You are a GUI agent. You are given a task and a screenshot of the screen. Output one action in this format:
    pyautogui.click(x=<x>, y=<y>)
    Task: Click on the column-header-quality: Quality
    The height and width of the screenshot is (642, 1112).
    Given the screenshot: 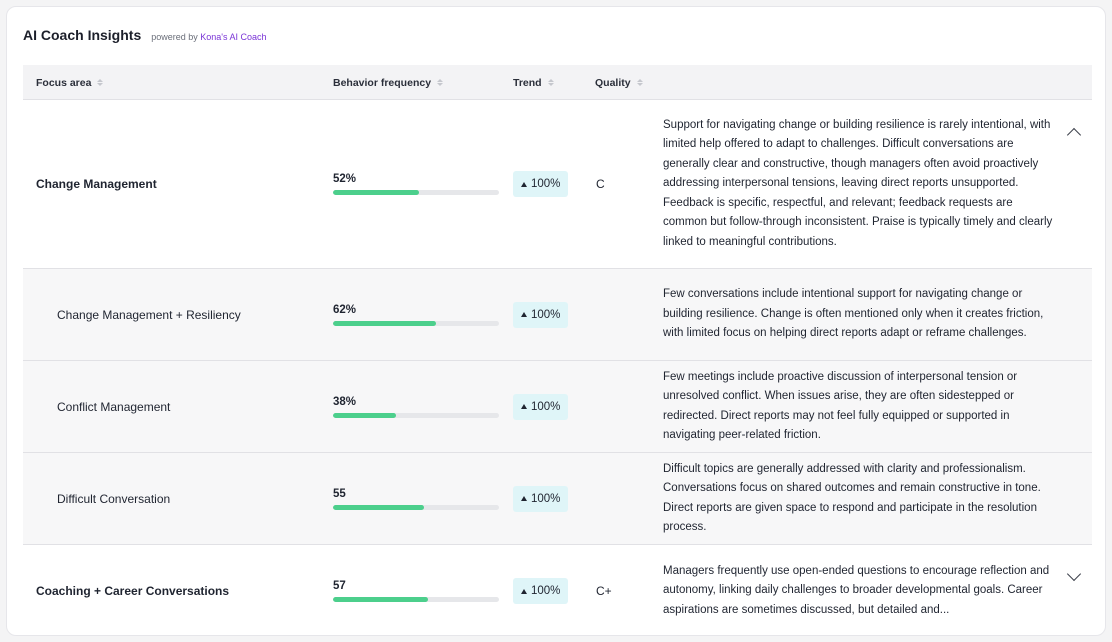 What is the action you would take?
    pyautogui.click(x=619, y=82)
    